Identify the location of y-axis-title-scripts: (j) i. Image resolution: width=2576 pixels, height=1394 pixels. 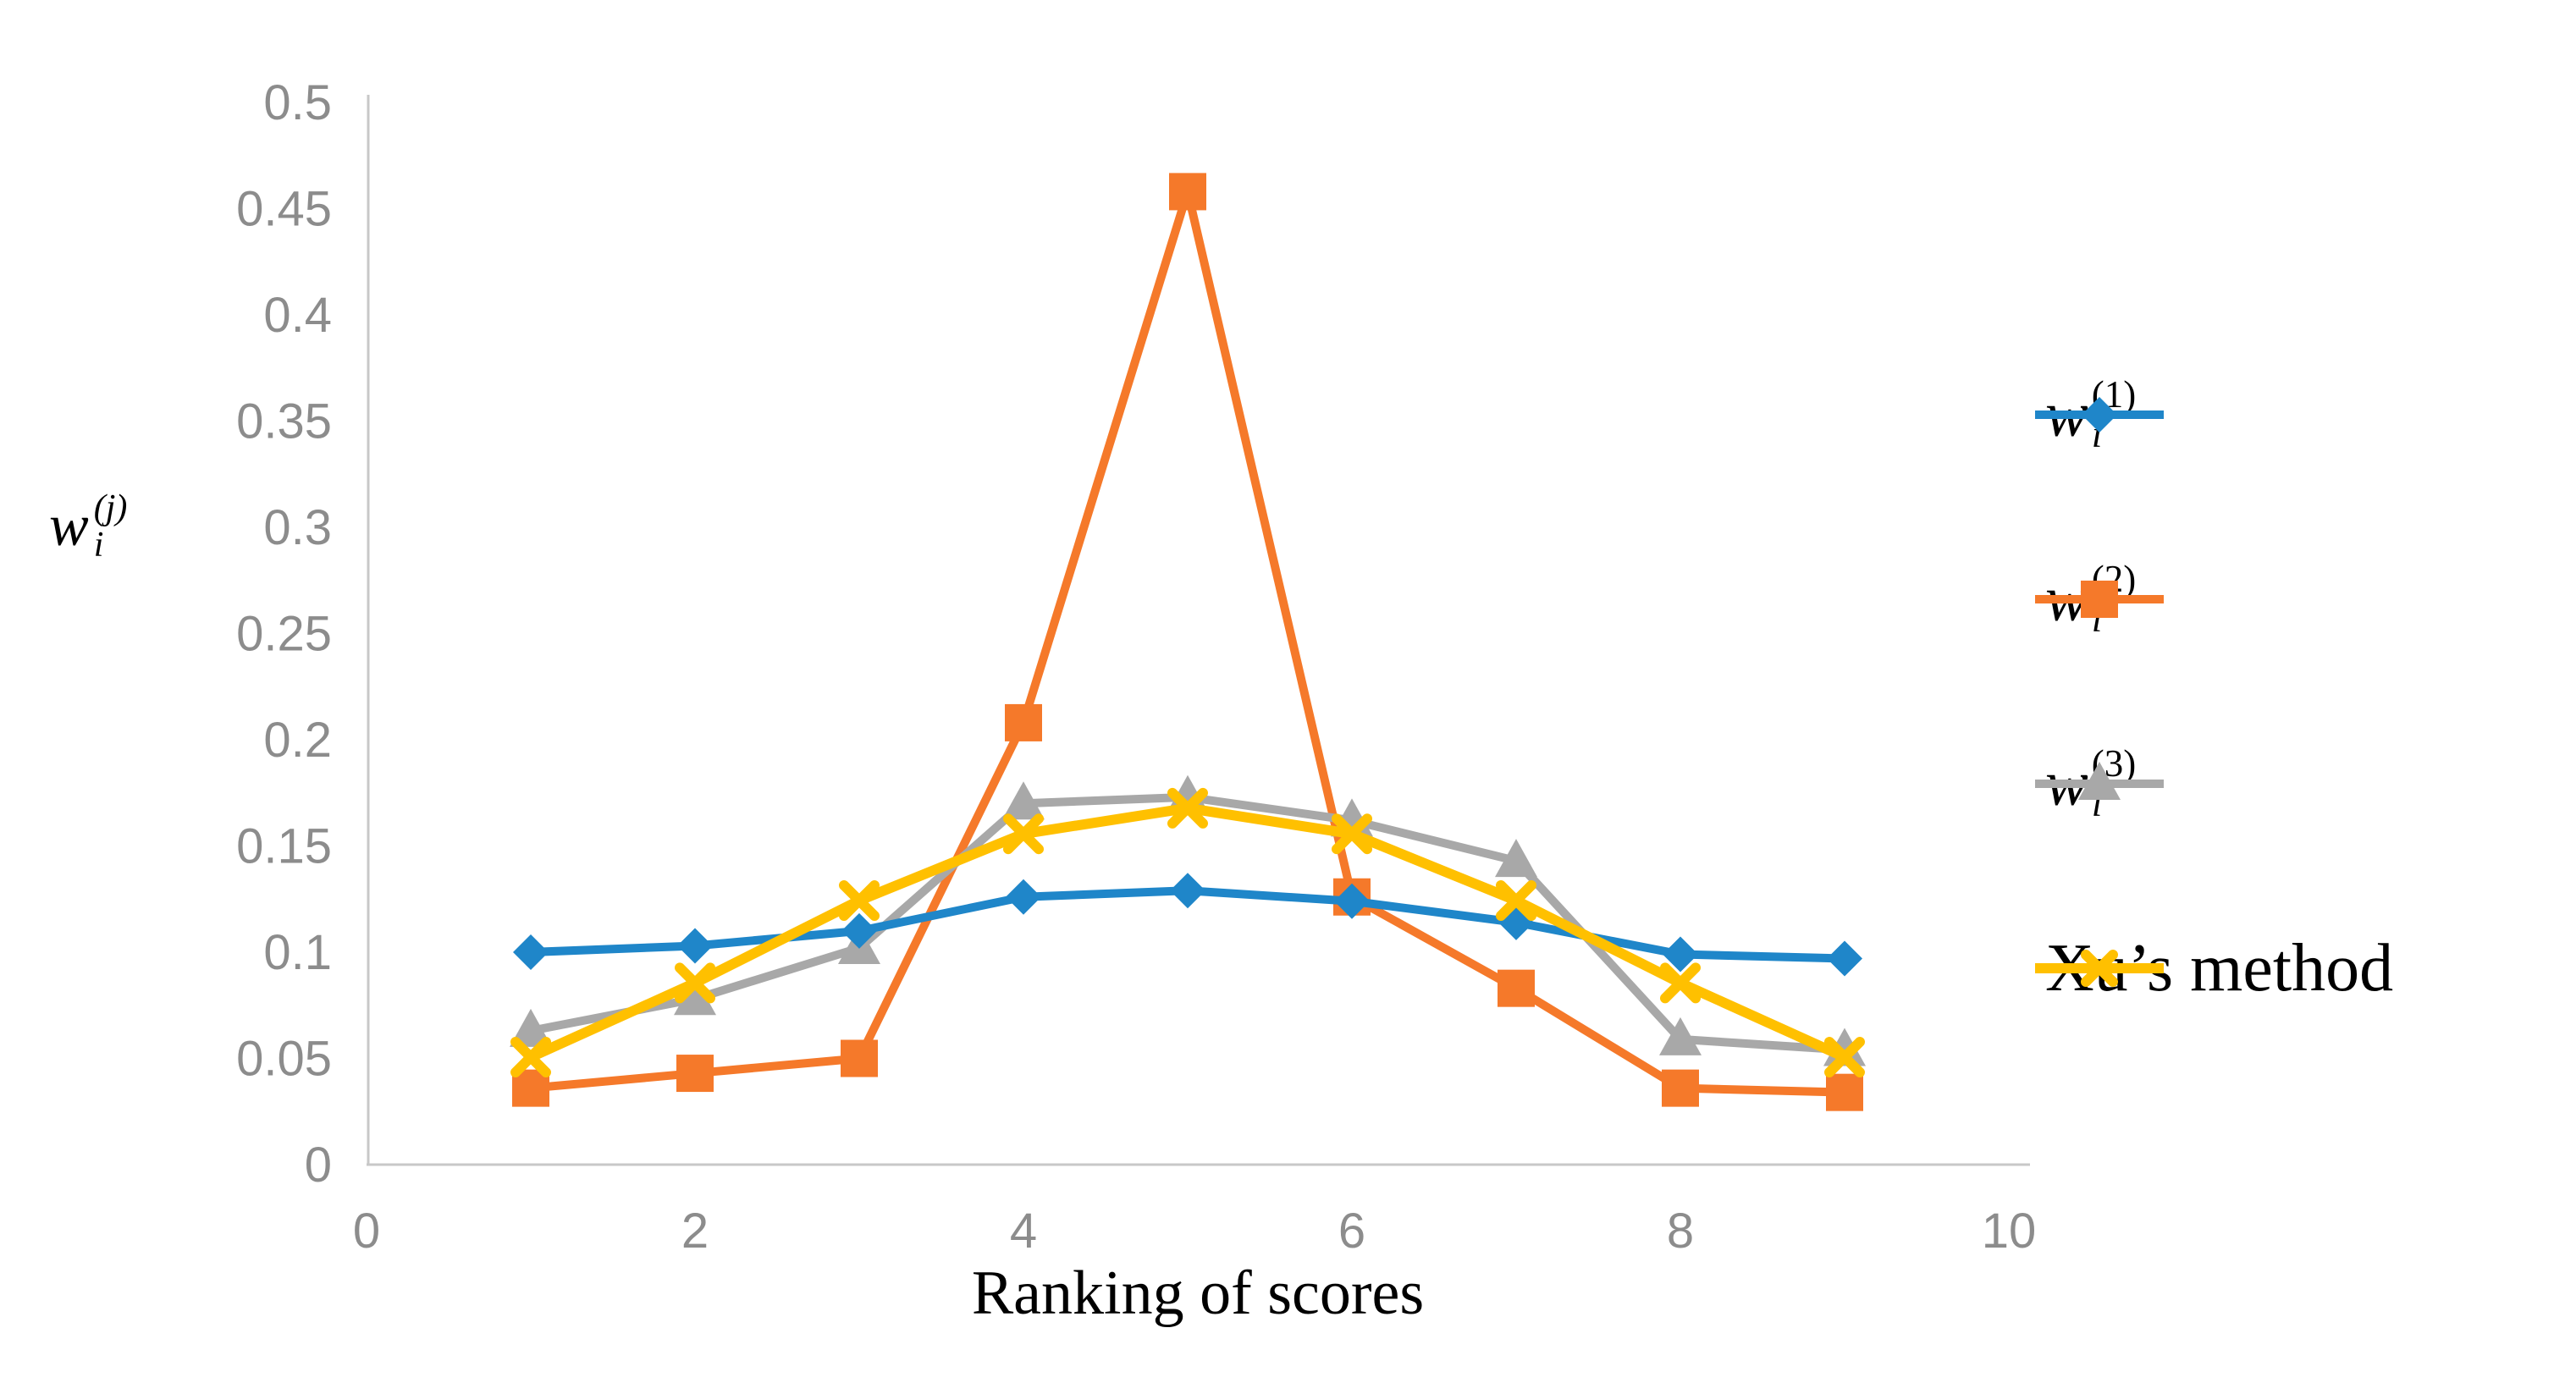
(111, 526).